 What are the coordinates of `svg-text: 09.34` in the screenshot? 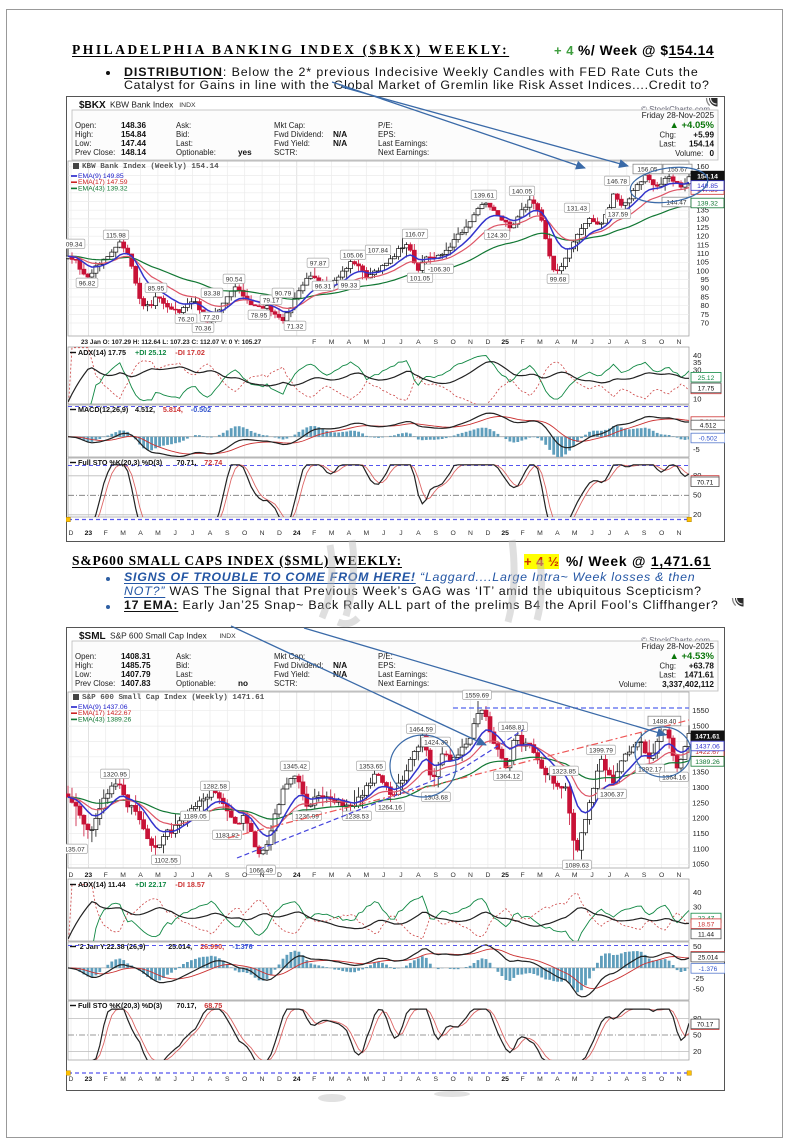 It's located at (74, 244).